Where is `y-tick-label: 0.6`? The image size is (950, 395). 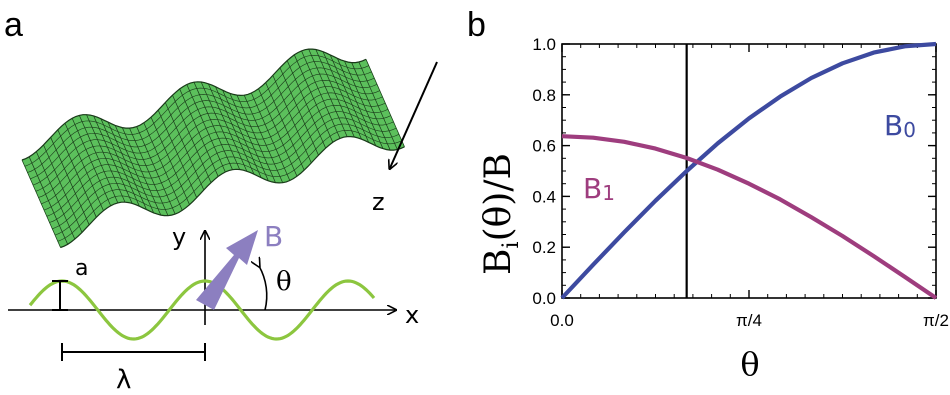 y-tick-label: 0.6 is located at coordinates (544, 146).